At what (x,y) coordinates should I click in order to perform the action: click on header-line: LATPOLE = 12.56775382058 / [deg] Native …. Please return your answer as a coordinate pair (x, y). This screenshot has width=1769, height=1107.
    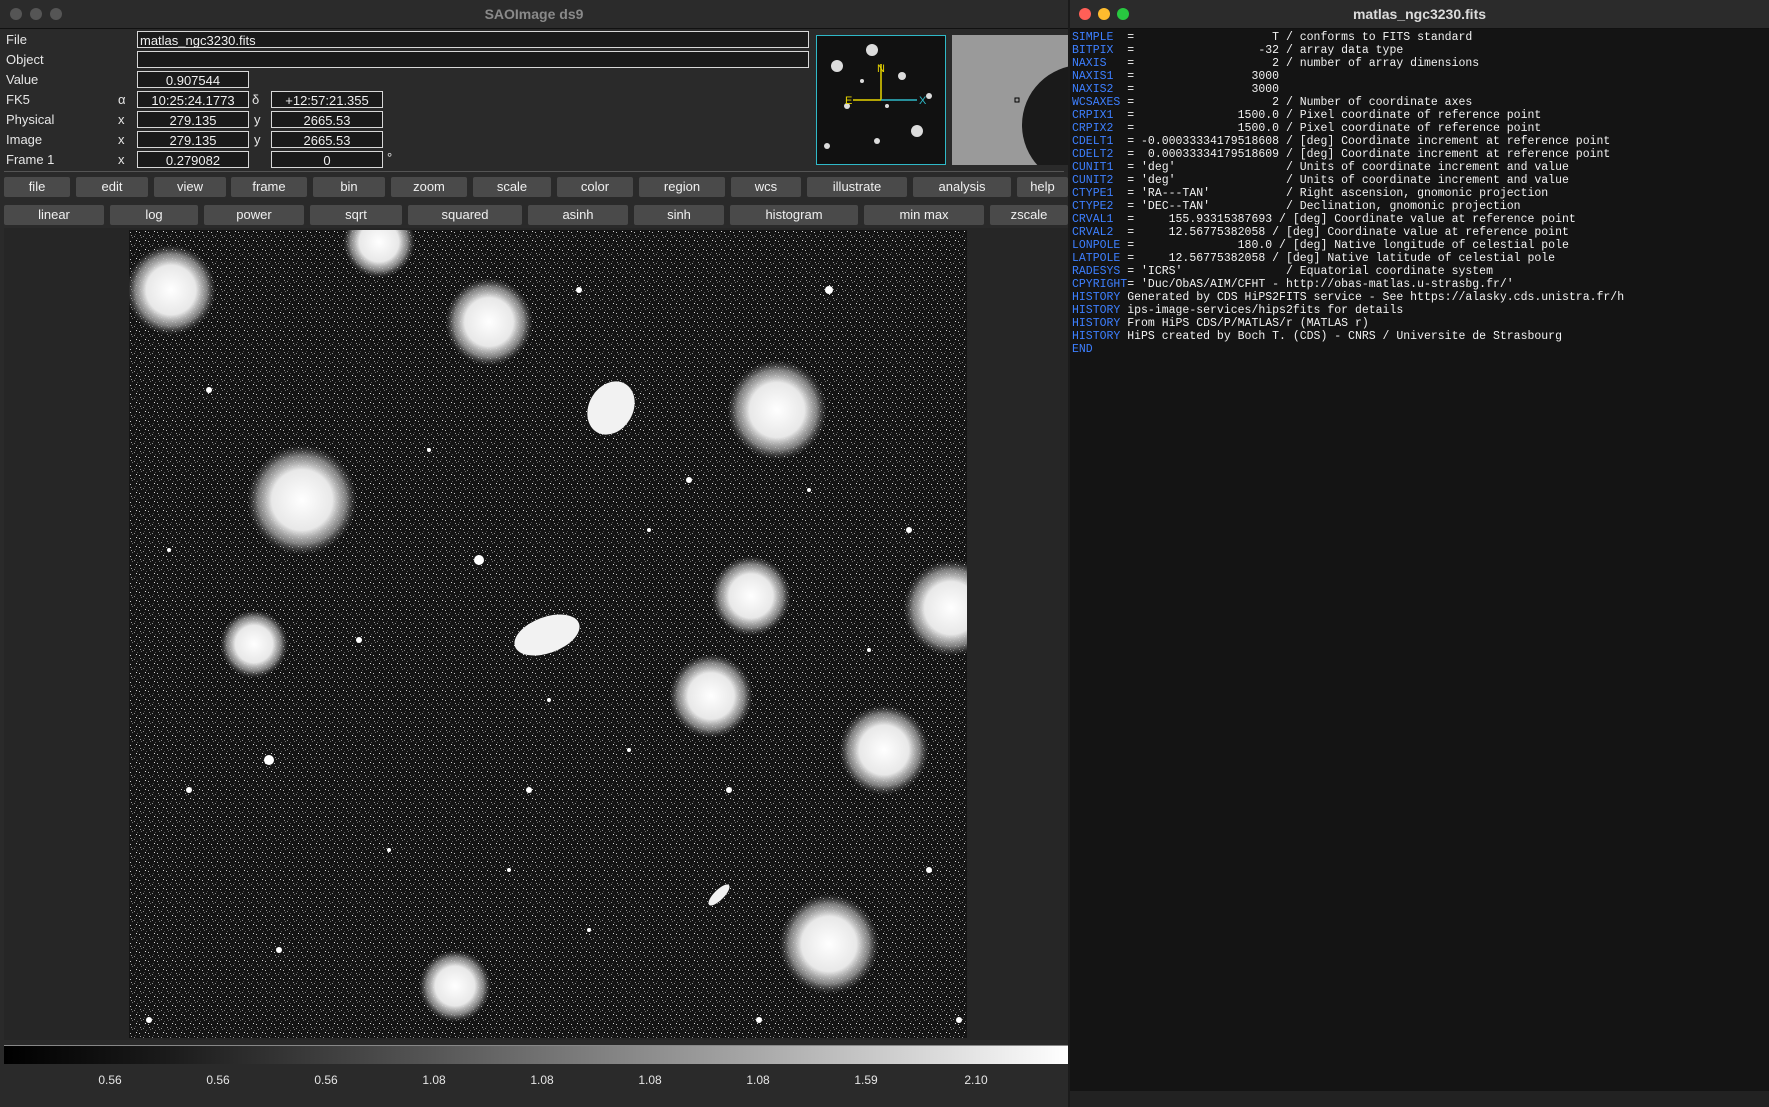
    Looking at the image, I should click on (1313, 258).